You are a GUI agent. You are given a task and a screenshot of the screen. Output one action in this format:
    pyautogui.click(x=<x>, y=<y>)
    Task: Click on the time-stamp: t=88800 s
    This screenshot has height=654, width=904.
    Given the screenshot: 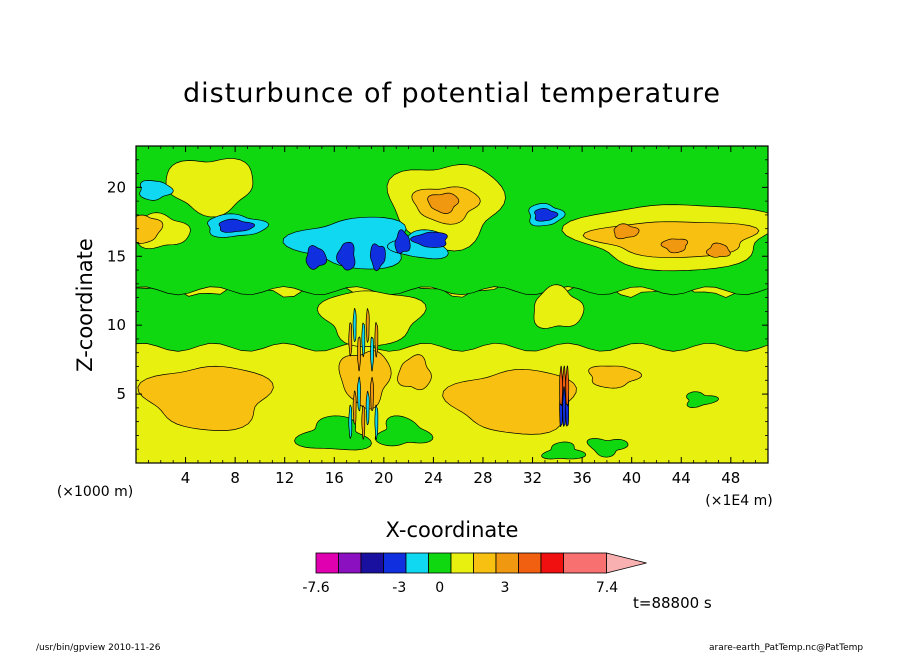 What is the action you would take?
    pyautogui.click(x=672, y=603)
    